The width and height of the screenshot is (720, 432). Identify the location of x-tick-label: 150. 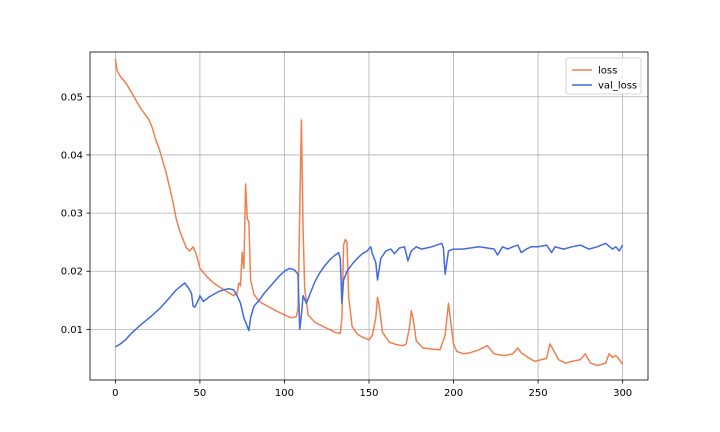
(368, 393).